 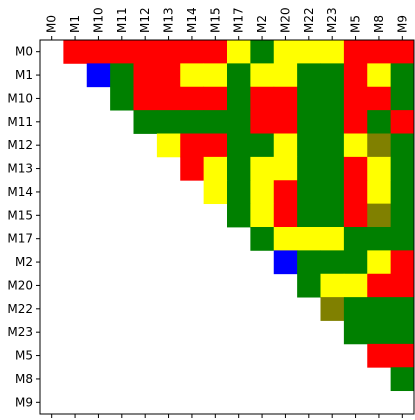 I want to click on heatmap-cell-M0-M17, so click(x=239, y=52).